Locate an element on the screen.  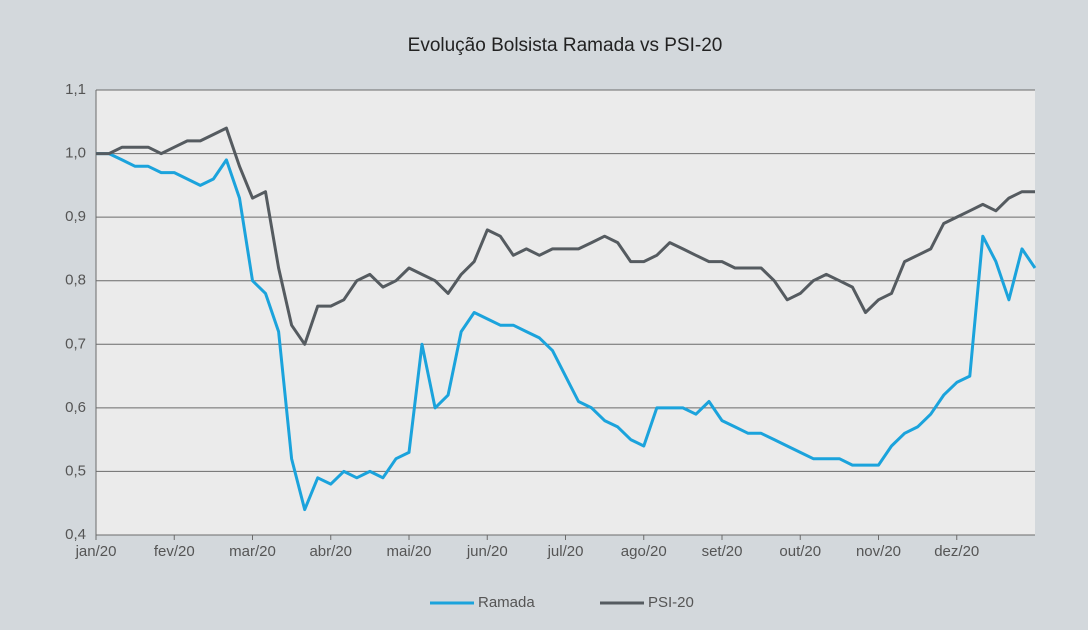
y-tick-label: 0,6 is located at coordinates (75, 407).